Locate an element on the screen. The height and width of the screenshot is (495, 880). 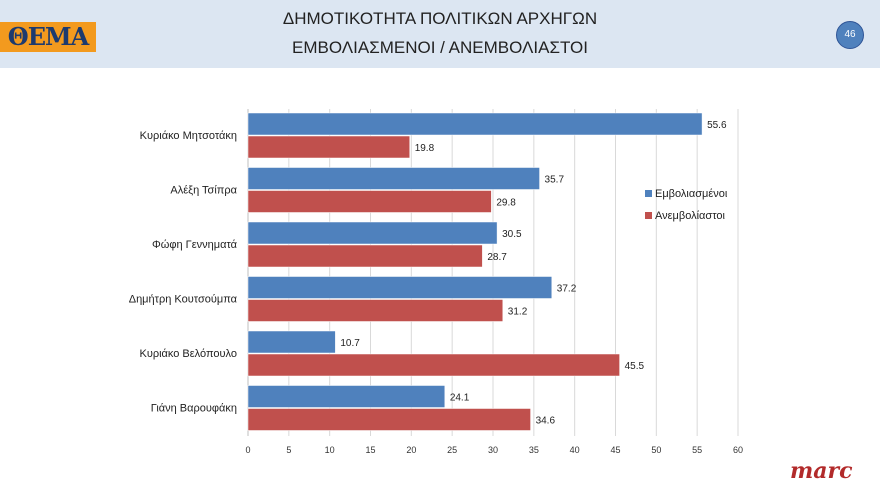
data-label: 45.5 is located at coordinates (635, 366).